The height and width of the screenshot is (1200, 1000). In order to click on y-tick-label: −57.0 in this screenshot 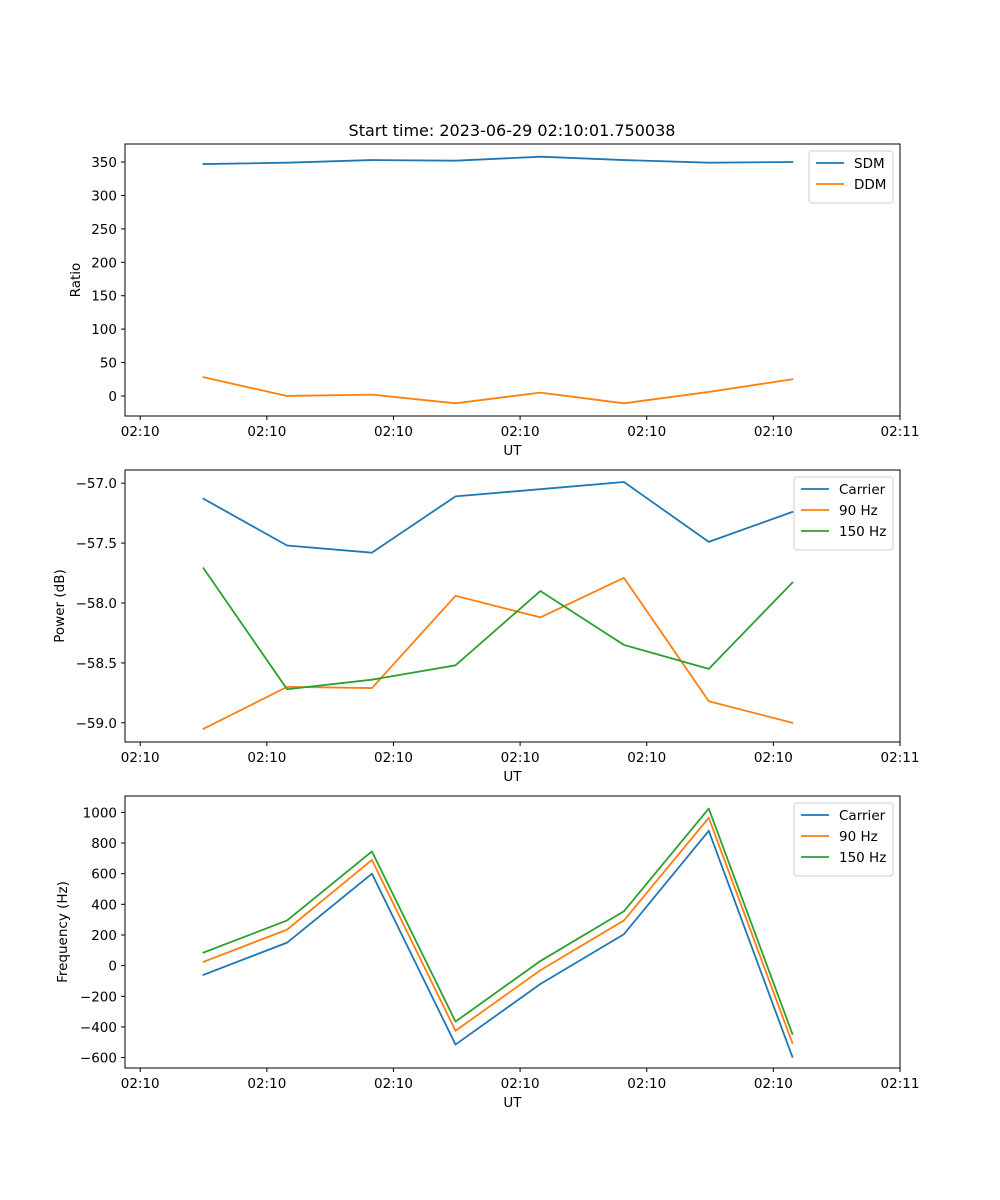, I will do `click(96, 484)`.